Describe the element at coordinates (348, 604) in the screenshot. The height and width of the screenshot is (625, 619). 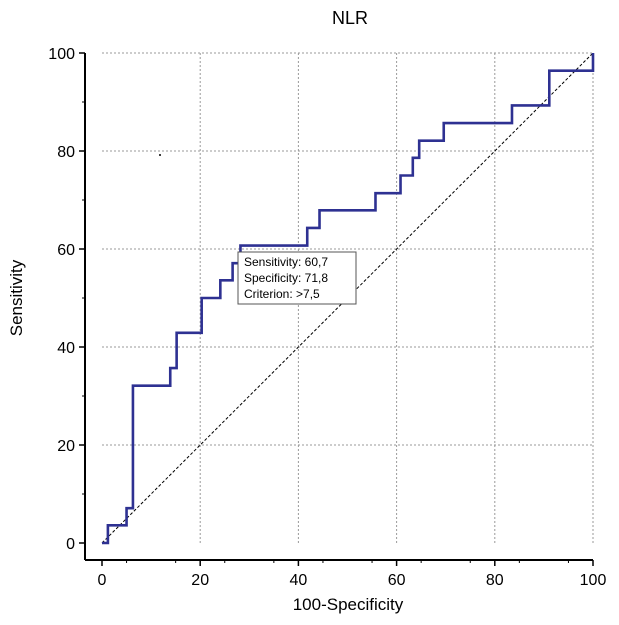
I see `x-axis-label: 100-Specificity` at that location.